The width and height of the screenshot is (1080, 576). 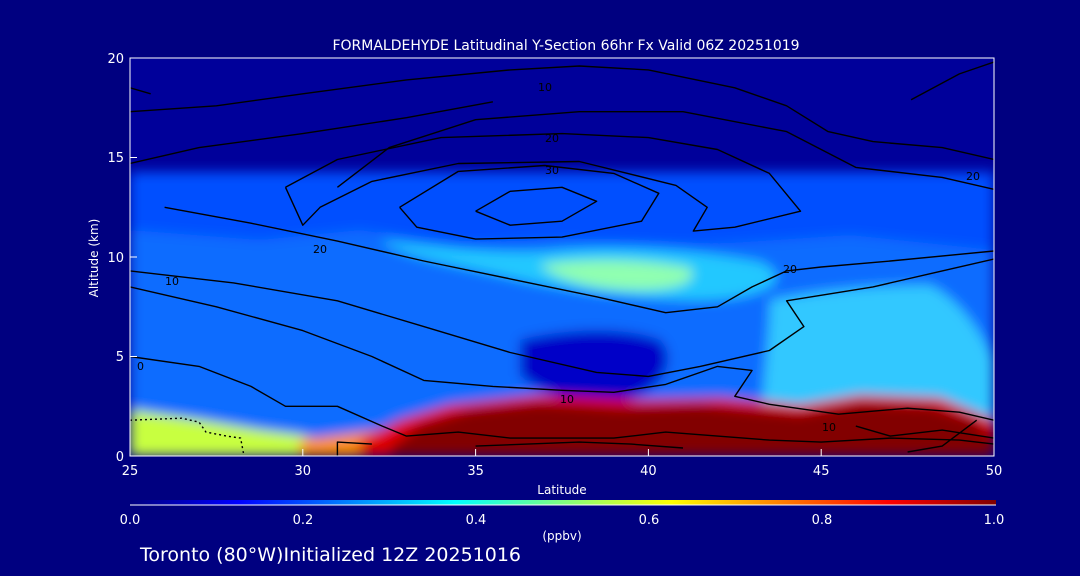 I want to click on colorbar: 0.0 0.2 0.4 0.6 0.8 1.0 (ppbv), so click(x=562, y=521).